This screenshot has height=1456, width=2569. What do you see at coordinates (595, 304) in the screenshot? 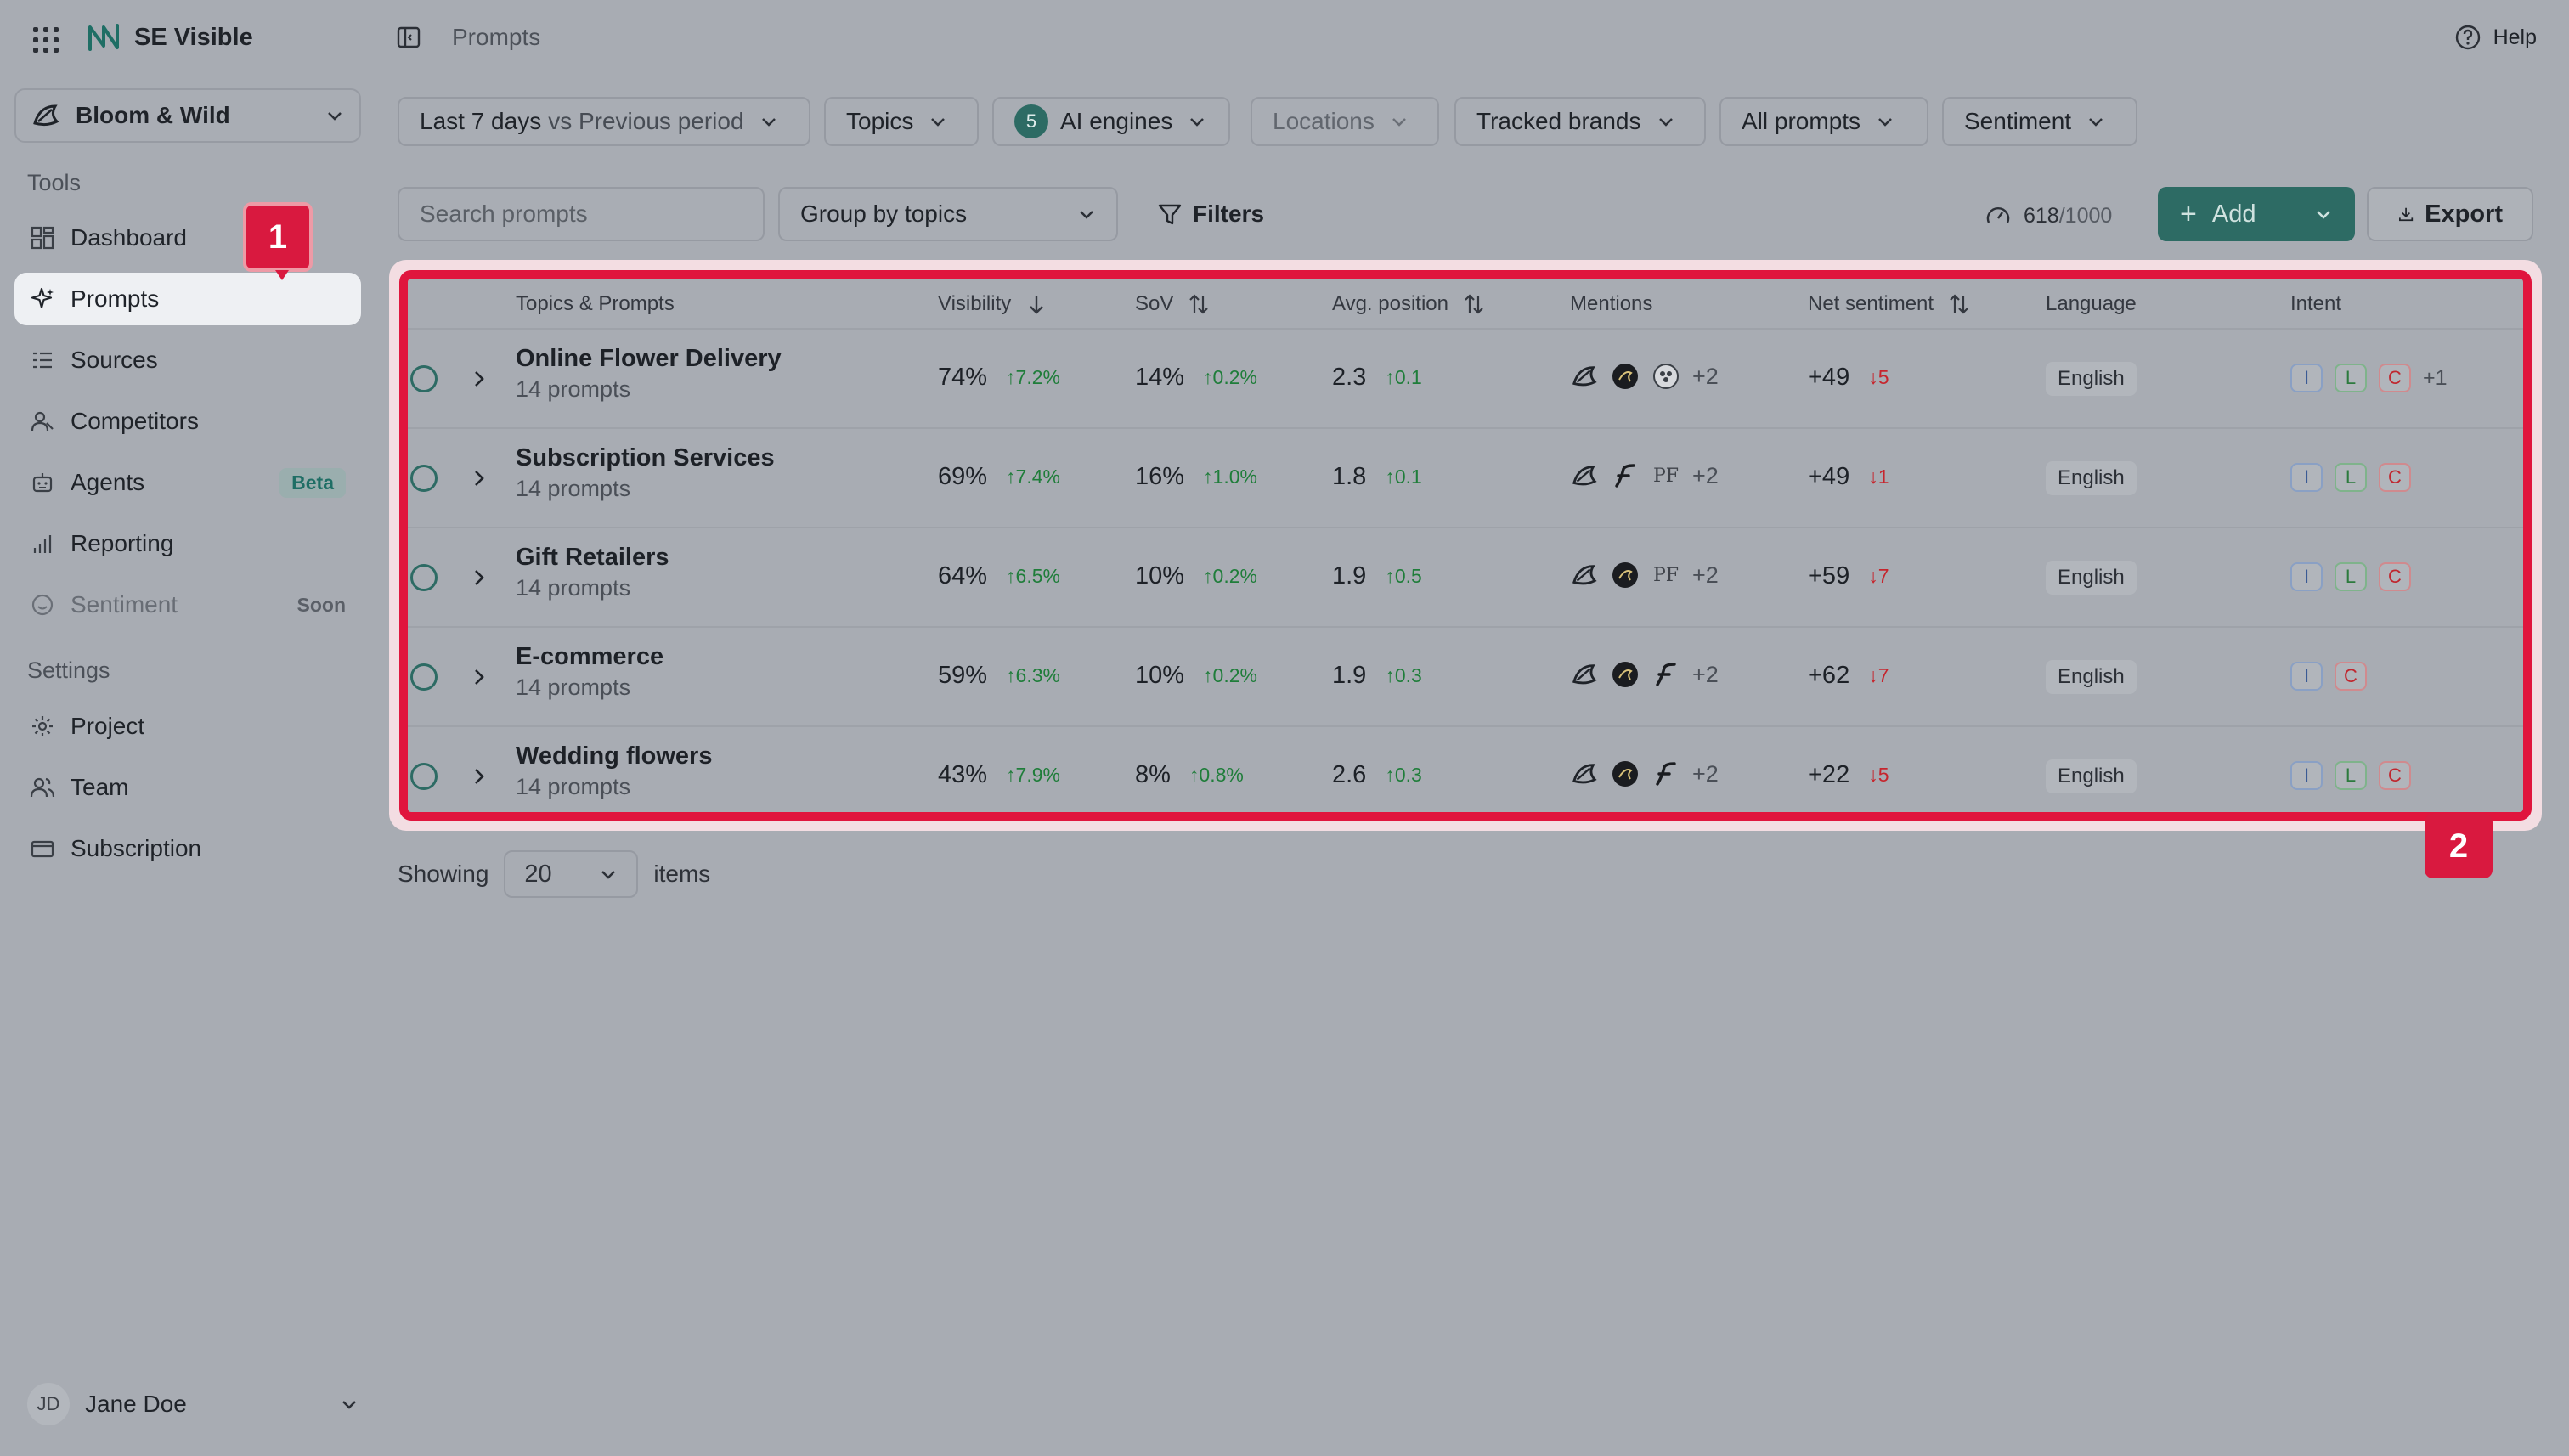
I see `col-topic-header: Topics & Prompts` at bounding box center [595, 304].